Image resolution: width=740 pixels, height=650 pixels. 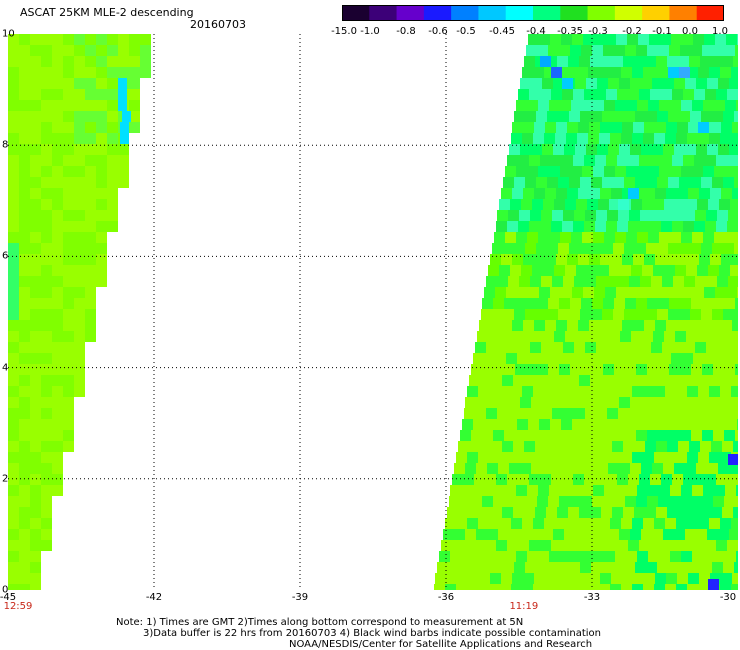 I want to click on product-title: ASCAT 25KM MLE-2 descending, so click(x=107, y=12).